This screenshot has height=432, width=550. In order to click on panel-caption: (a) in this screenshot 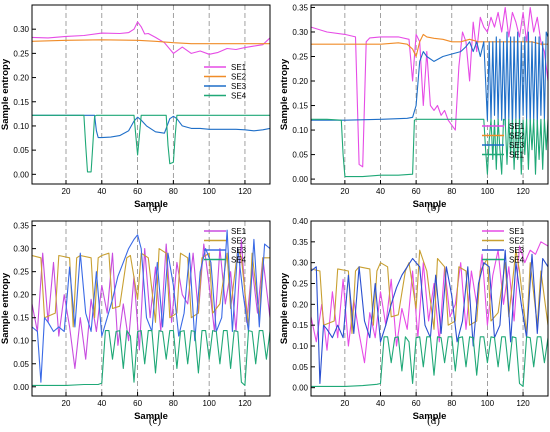, I will do `click(155, 208)`.